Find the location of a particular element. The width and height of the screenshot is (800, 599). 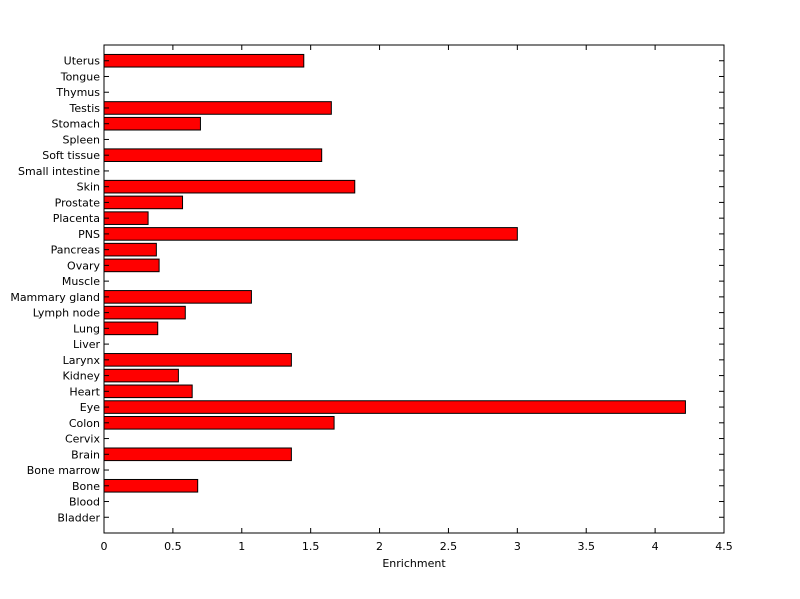

y-tick-label-uterus: Uterus is located at coordinates (82, 61).